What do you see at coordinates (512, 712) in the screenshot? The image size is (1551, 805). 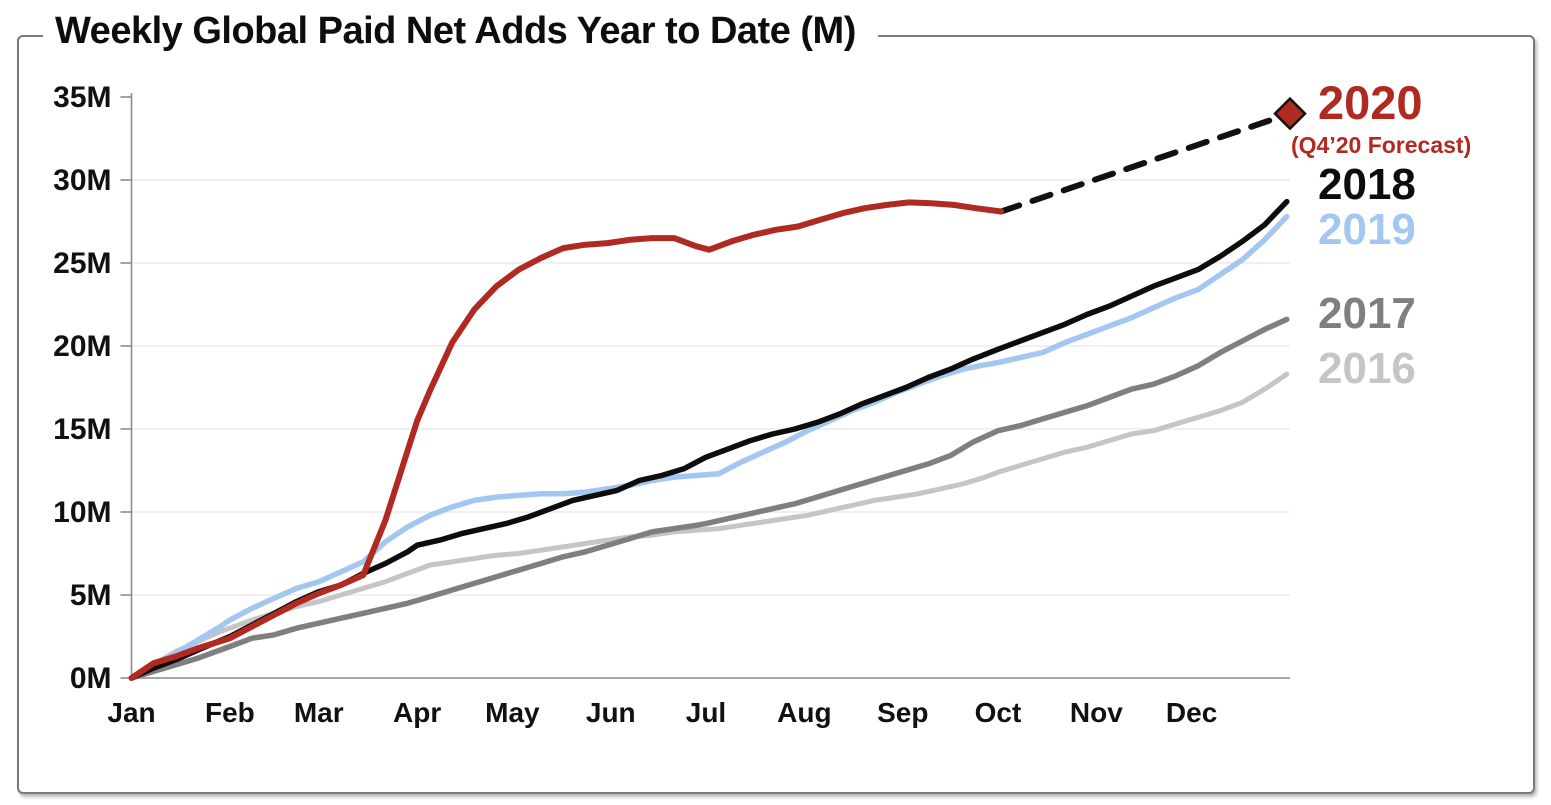 I see `x-tick-label-May: May` at bounding box center [512, 712].